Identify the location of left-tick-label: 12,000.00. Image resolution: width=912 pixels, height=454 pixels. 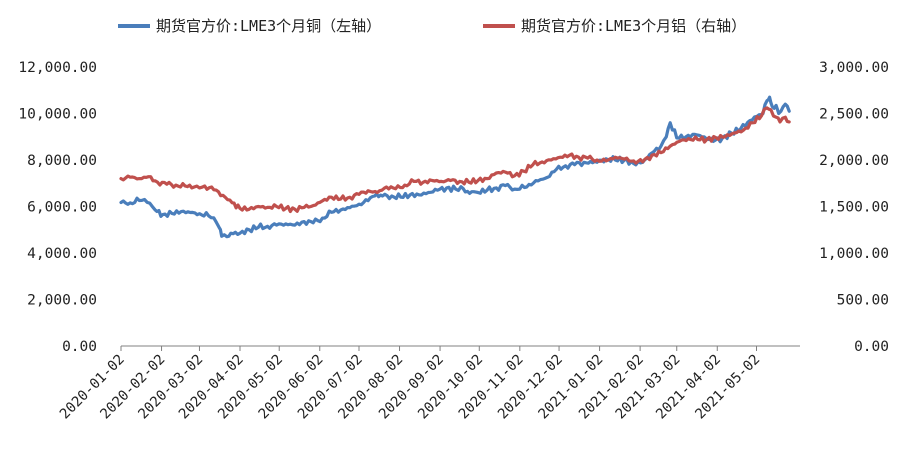
(57, 68).